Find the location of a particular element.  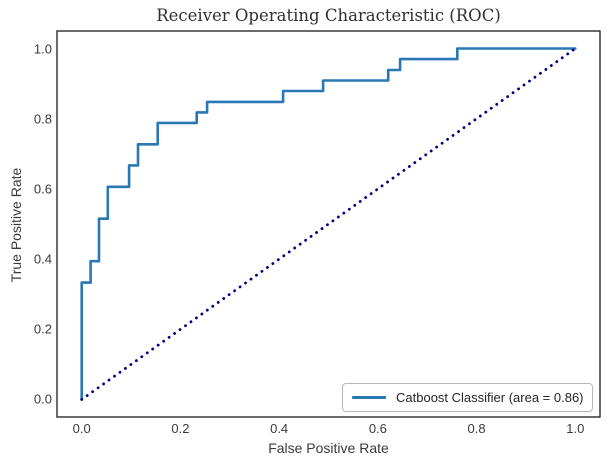

x-tick-label: 0.2 is located at coordinates (180, 428).